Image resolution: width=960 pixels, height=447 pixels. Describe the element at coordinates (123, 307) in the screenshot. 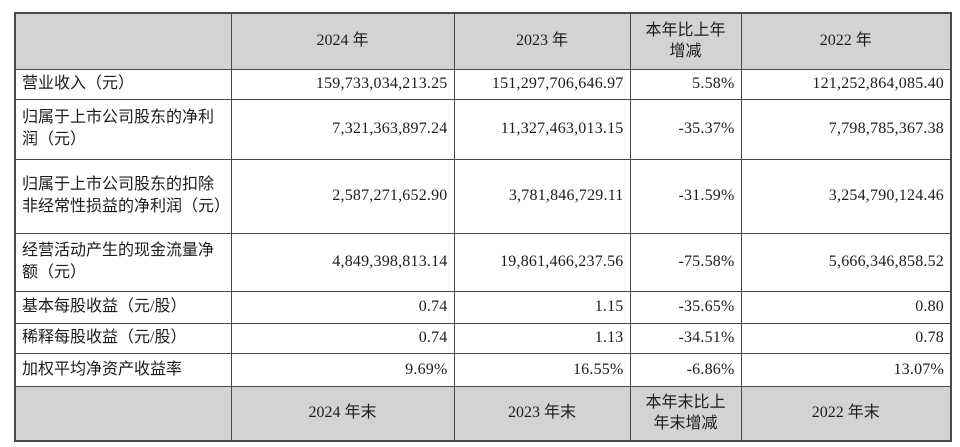

I see `row-label: 基本每股收益（元/股）` at that location.